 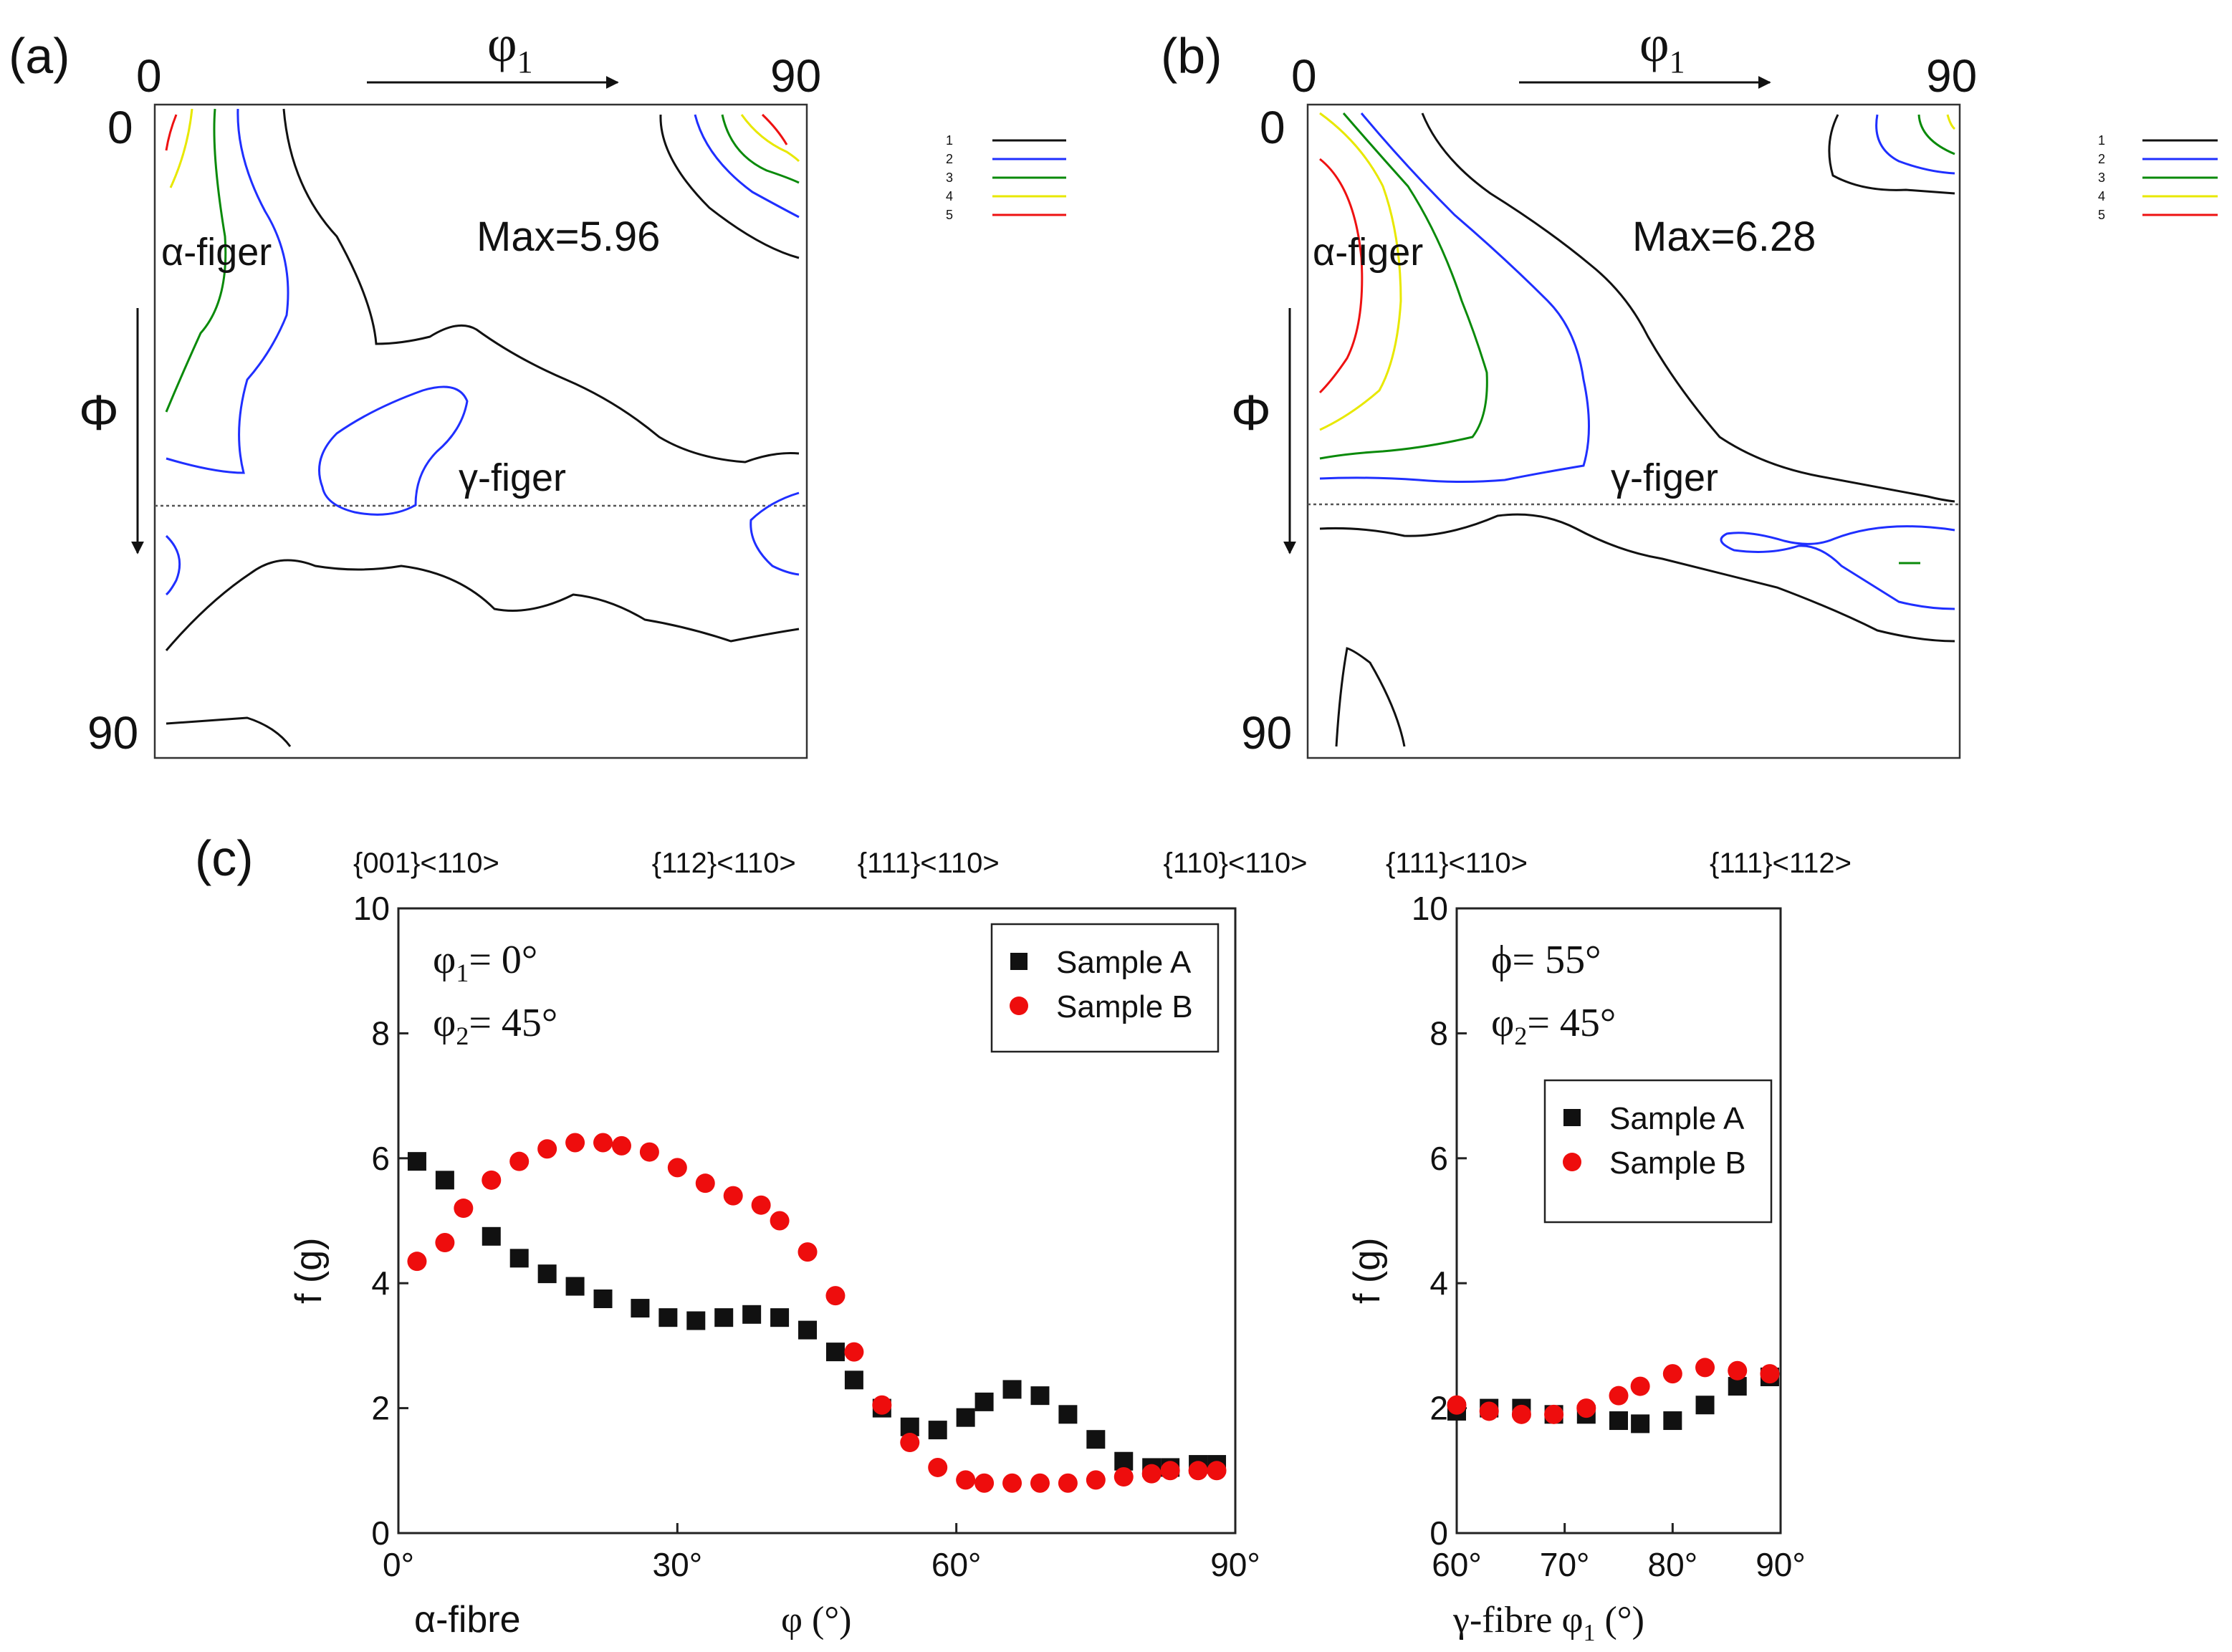 I want to click on panel-a-label: (a), so click(x=39, y=56).